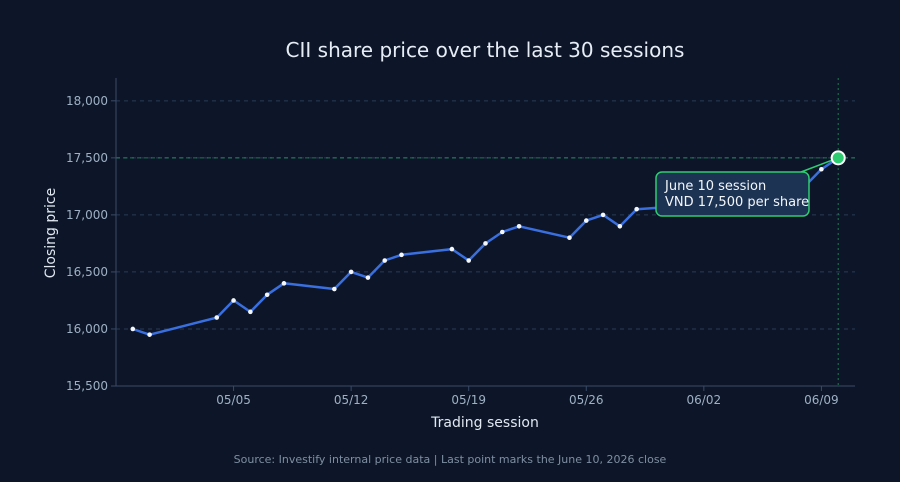 Image resolution: width=900 pixels, height=482 pixels. I want to click on x-tick-label: 05/05, so click(233, 400).